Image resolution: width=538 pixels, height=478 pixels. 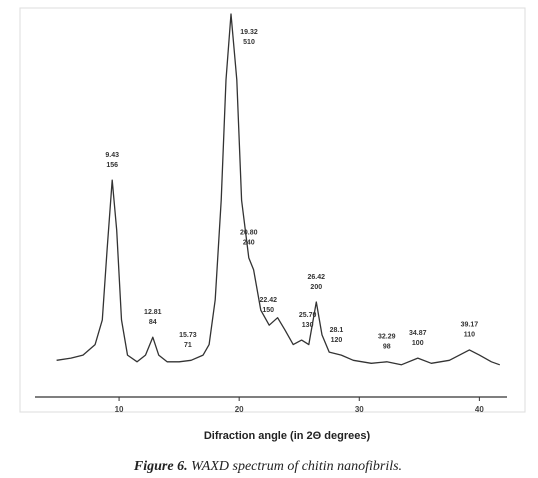 I want to click on x-tick-label: 20, so click(x=239, y=409).